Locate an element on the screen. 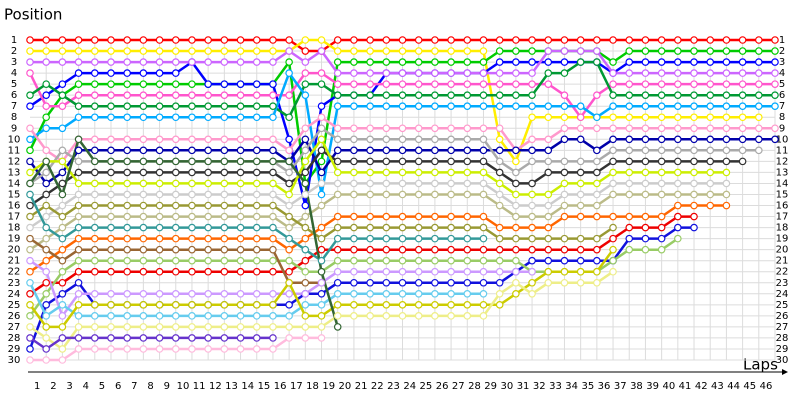 The width and height of the screenshot is (800, 400). y-tick-label: 5 is located at coordinates (14, 84).